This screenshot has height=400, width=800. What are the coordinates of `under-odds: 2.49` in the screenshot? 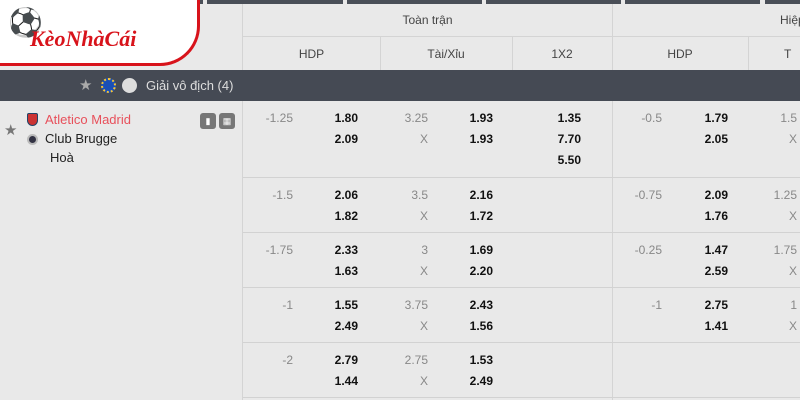 It's located at (481, 381).